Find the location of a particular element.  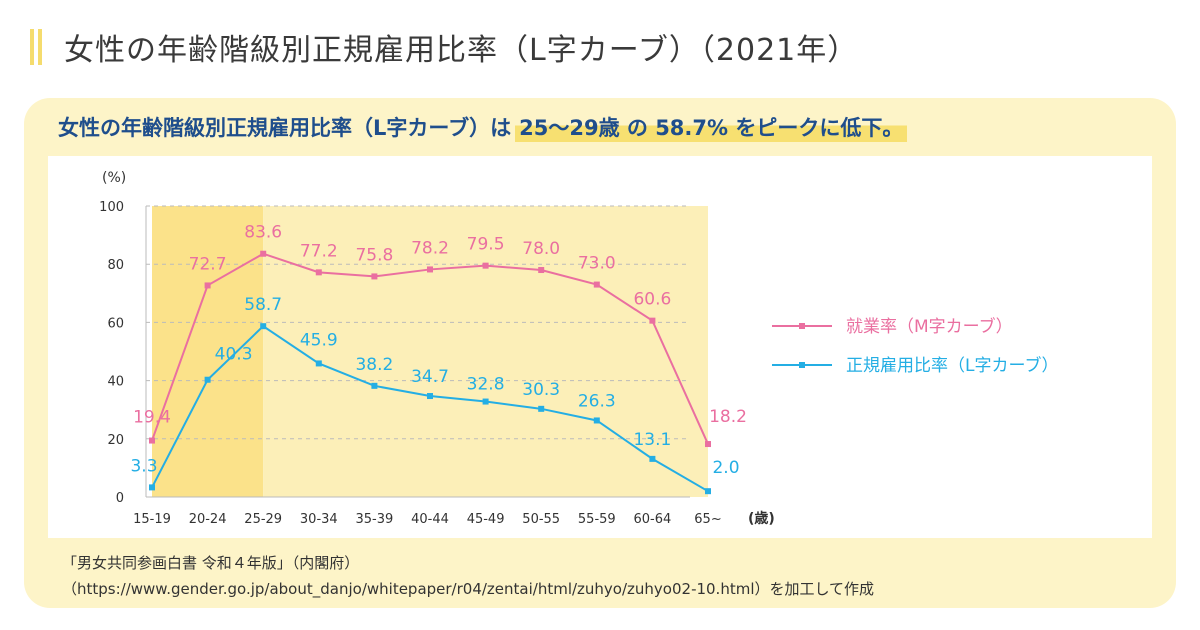

x-tick-label: 30-34 is located at coordinates (319, 519).